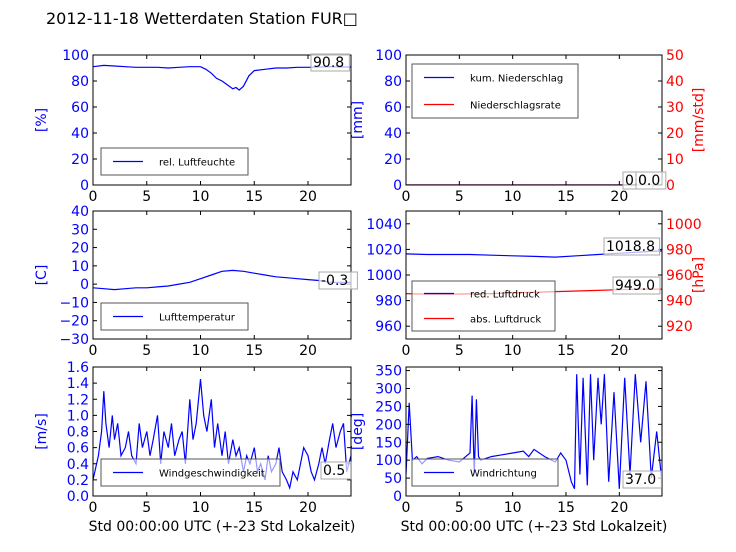 The height and width of the screenshot is (552, 736). Describe the element at coordinates (388, 407) in the screenshot. I see `y-tick-label: 250` at that location.